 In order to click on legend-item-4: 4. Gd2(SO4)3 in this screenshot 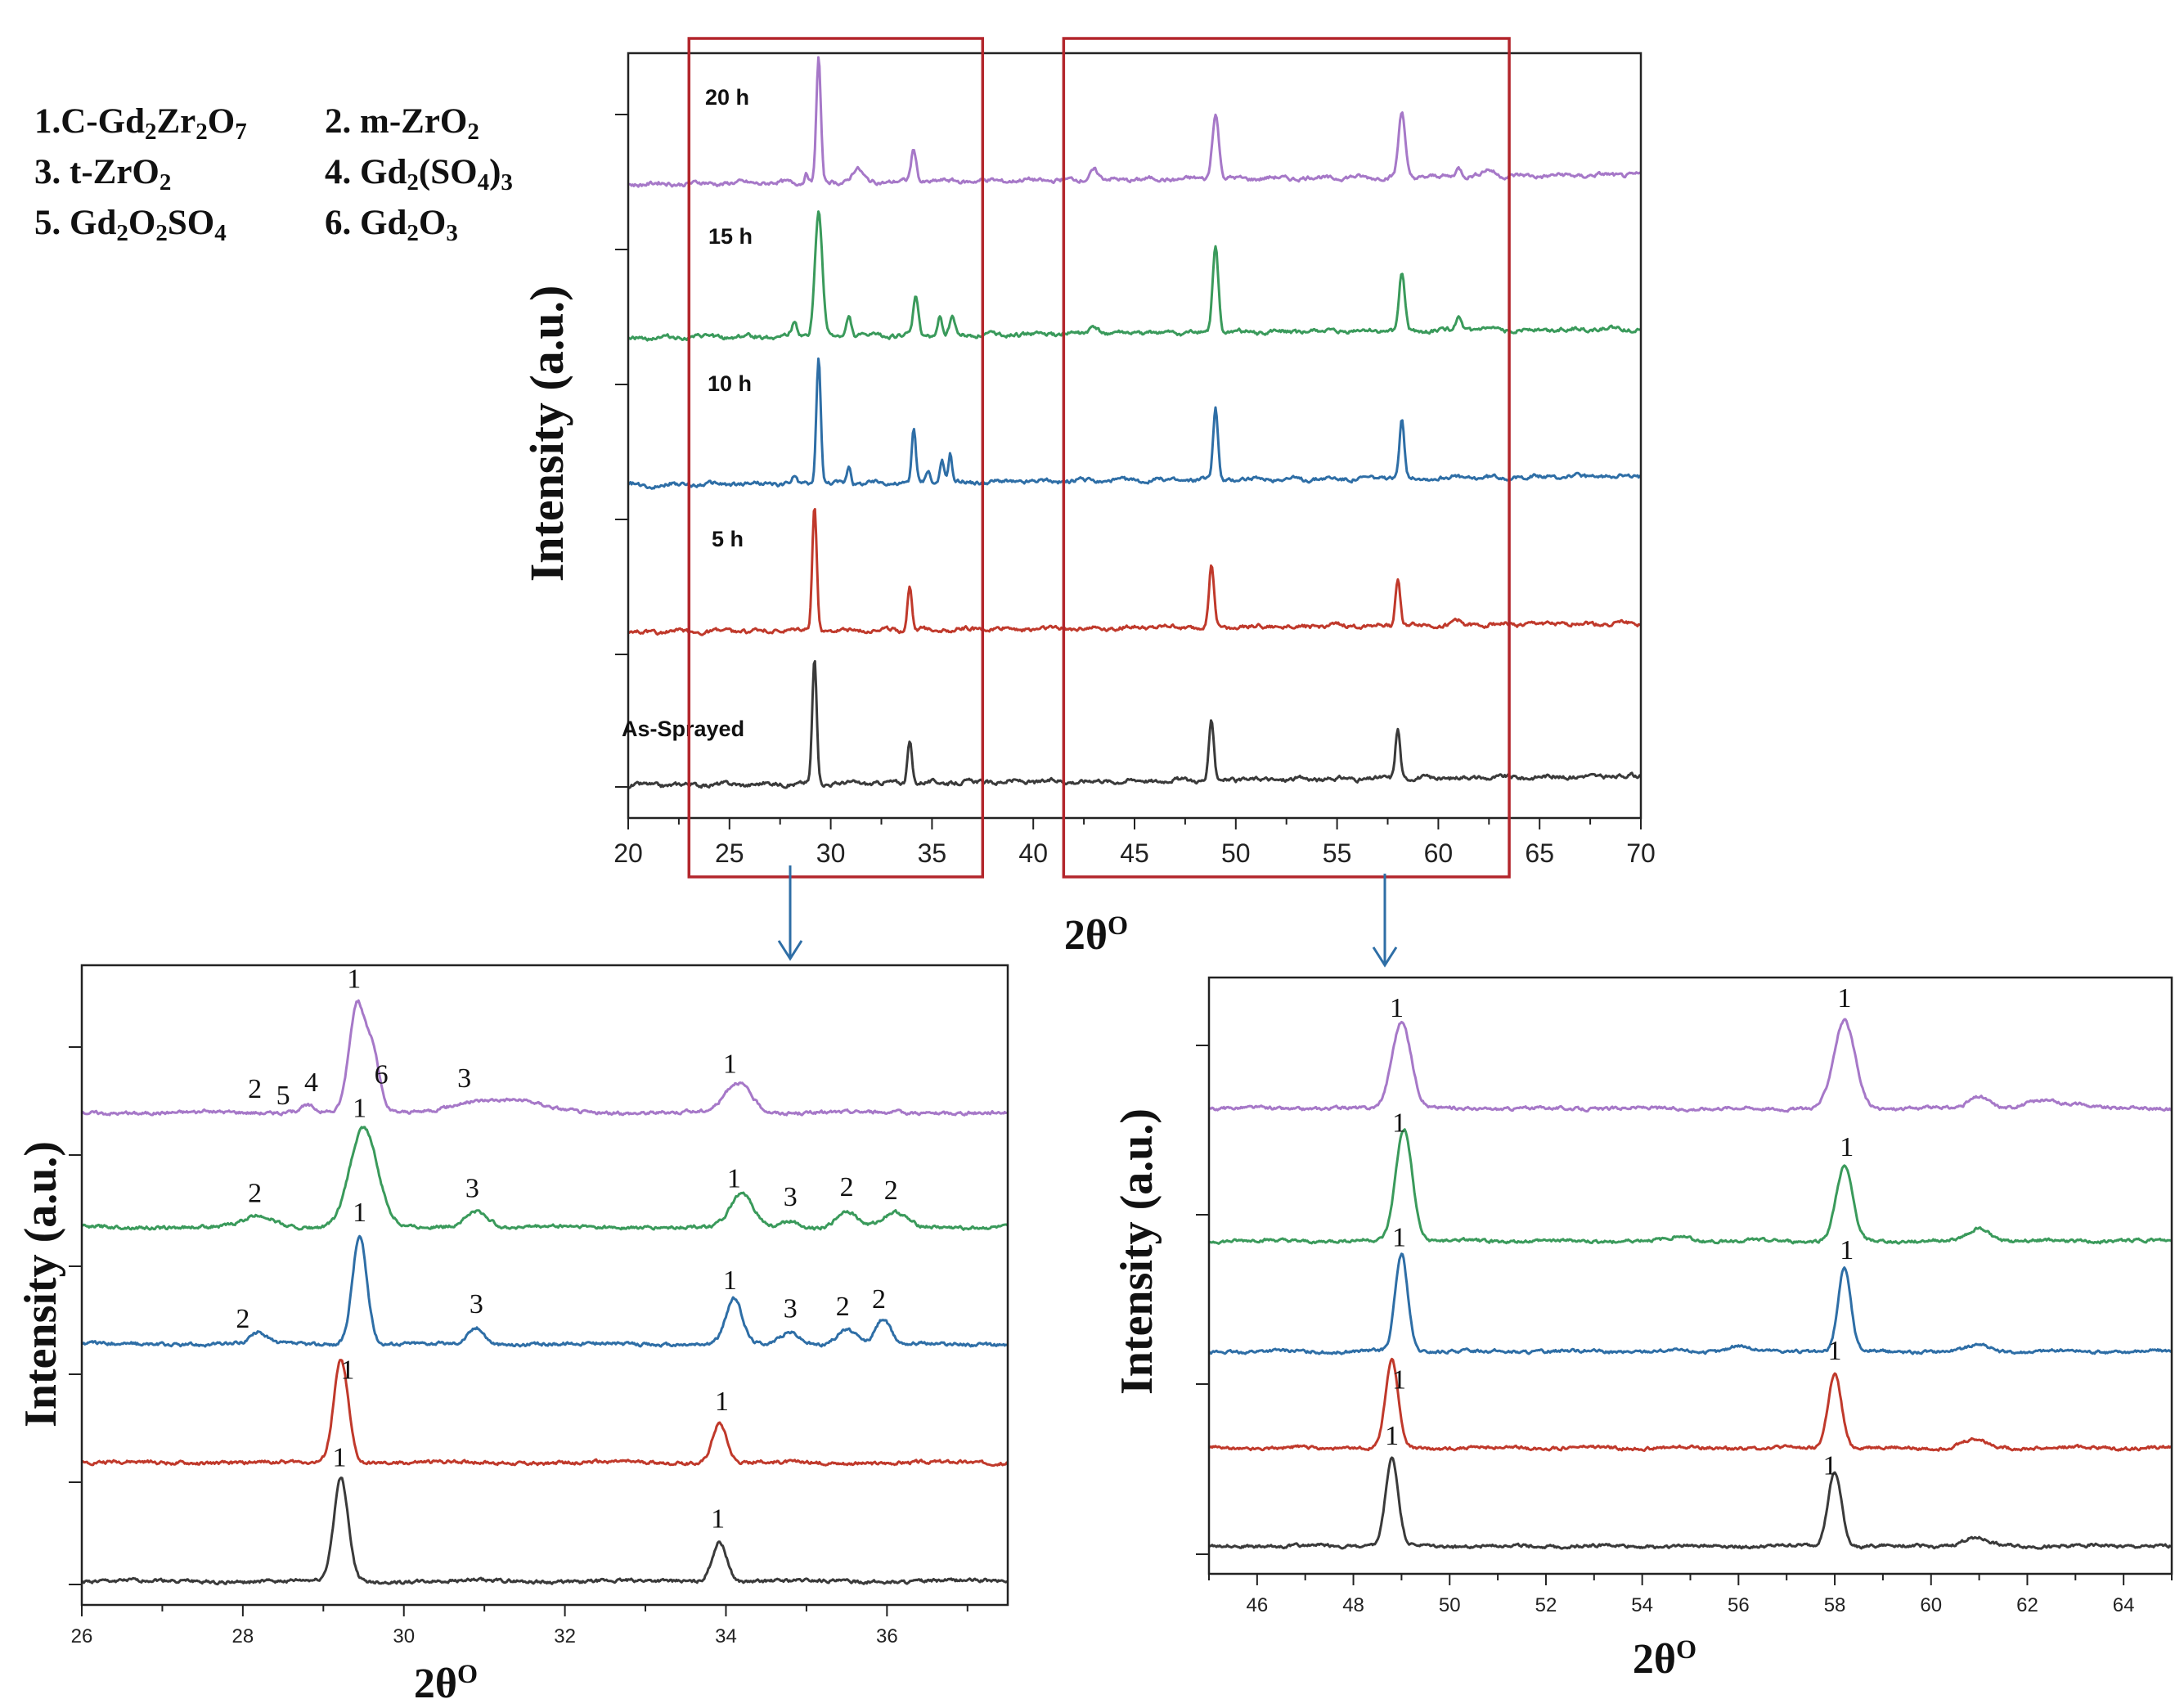, I will do `click(419, 174)`.